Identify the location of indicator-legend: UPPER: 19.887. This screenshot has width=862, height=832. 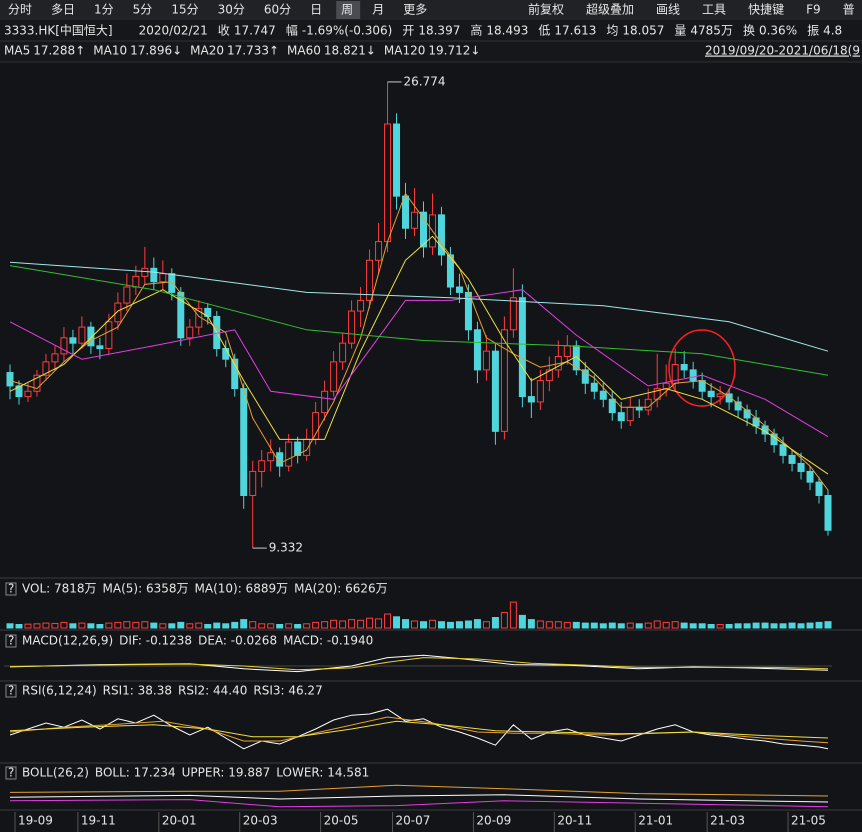
(226, 773).